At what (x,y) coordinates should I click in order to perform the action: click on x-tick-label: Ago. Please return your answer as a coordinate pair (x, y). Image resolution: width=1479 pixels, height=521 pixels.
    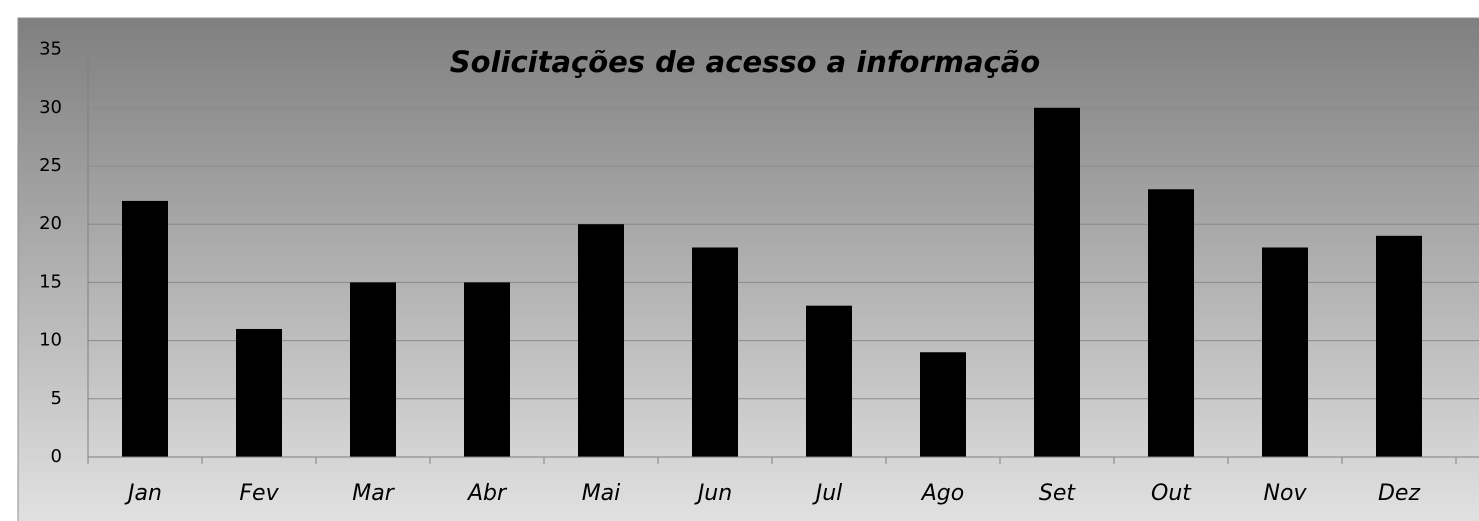
    Looking at the image, I should click on (942, 493).